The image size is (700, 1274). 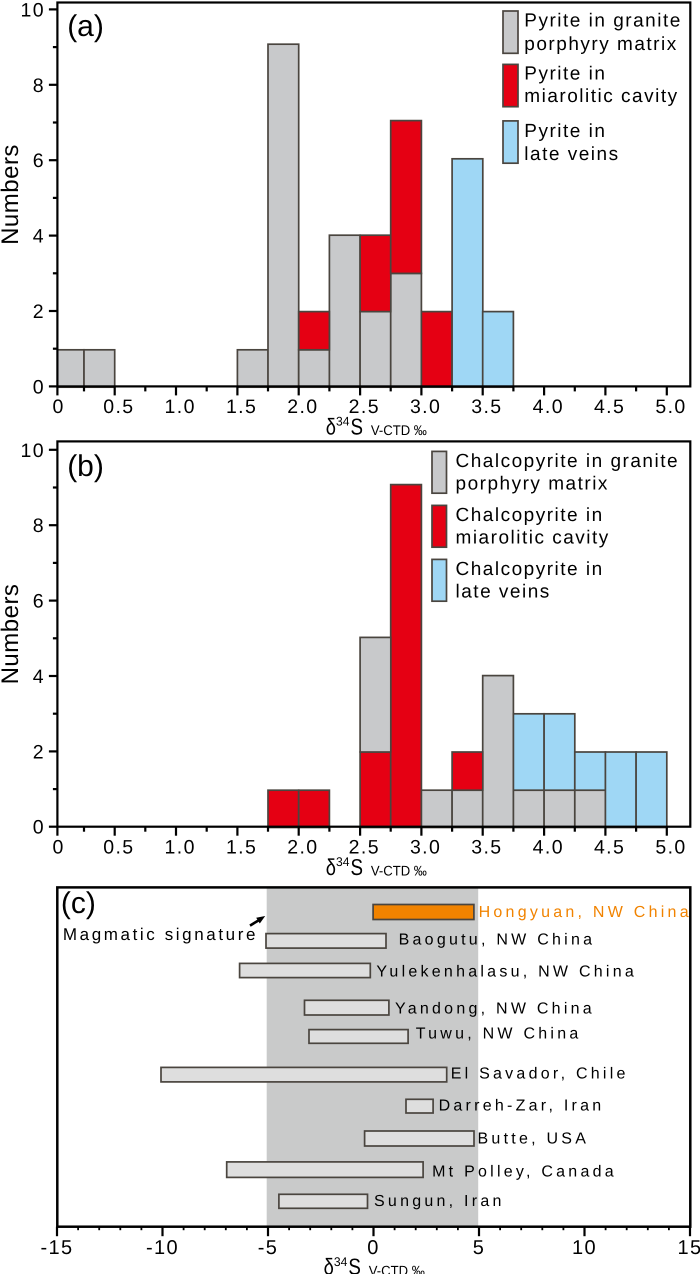 What do you see at coordinates (585, 912) in the screenshot?
I see `svg-text: Hongyuan, NW China` at bounding box center [585, 912].